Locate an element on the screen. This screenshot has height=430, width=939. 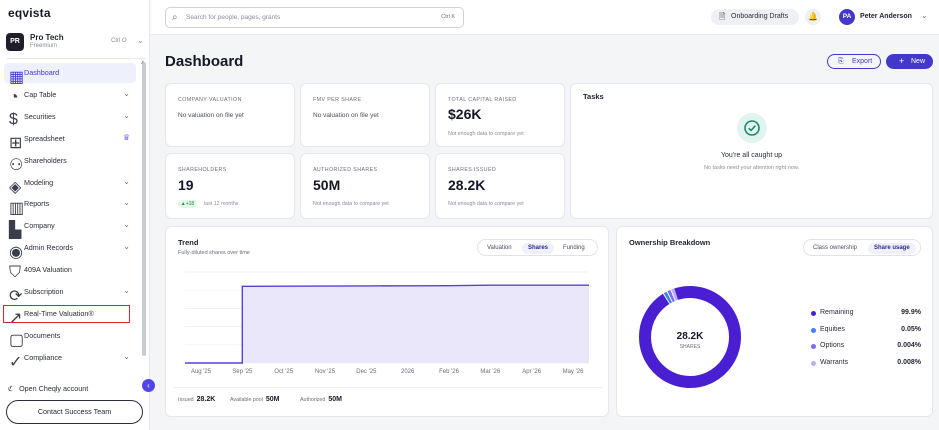
donut-center-value: 28.2K is located at coordinates (690, 336).